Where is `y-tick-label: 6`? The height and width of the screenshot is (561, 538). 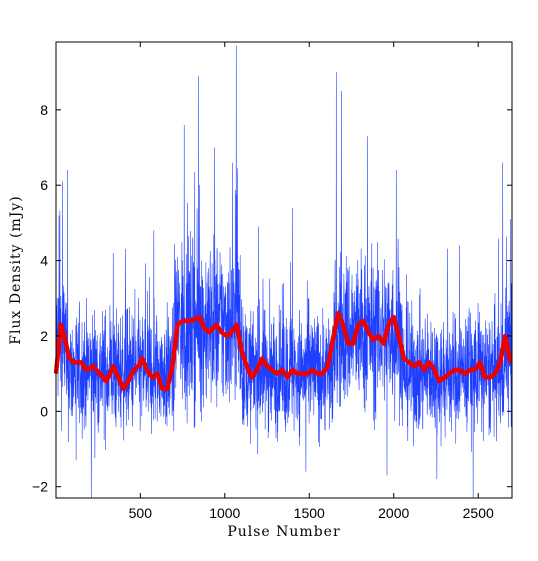
y-tick-label: 6 is located at coordinates (44, 185).